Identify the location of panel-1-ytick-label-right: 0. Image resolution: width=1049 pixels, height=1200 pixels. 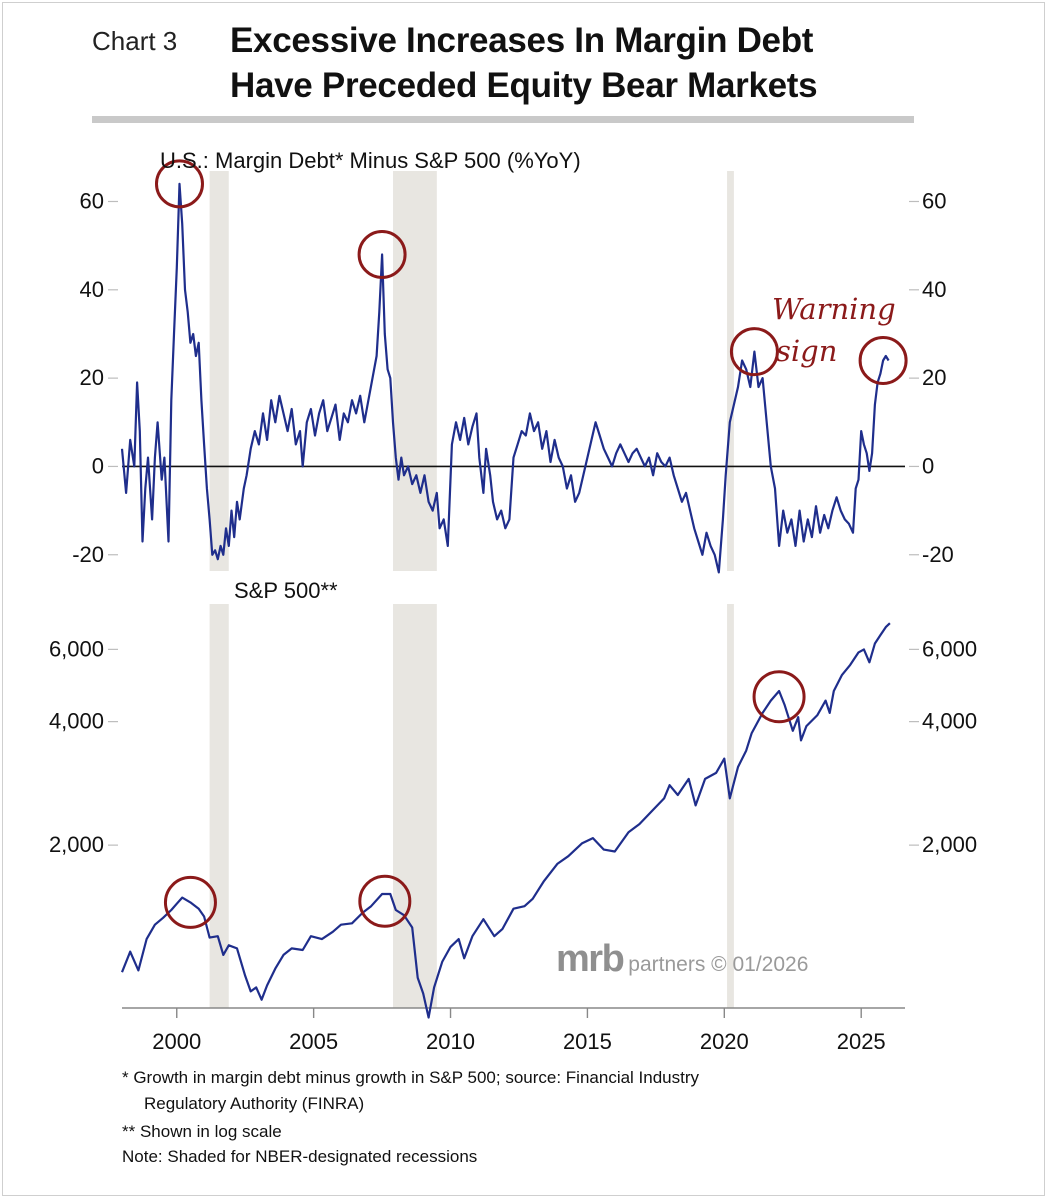
(928, 465).